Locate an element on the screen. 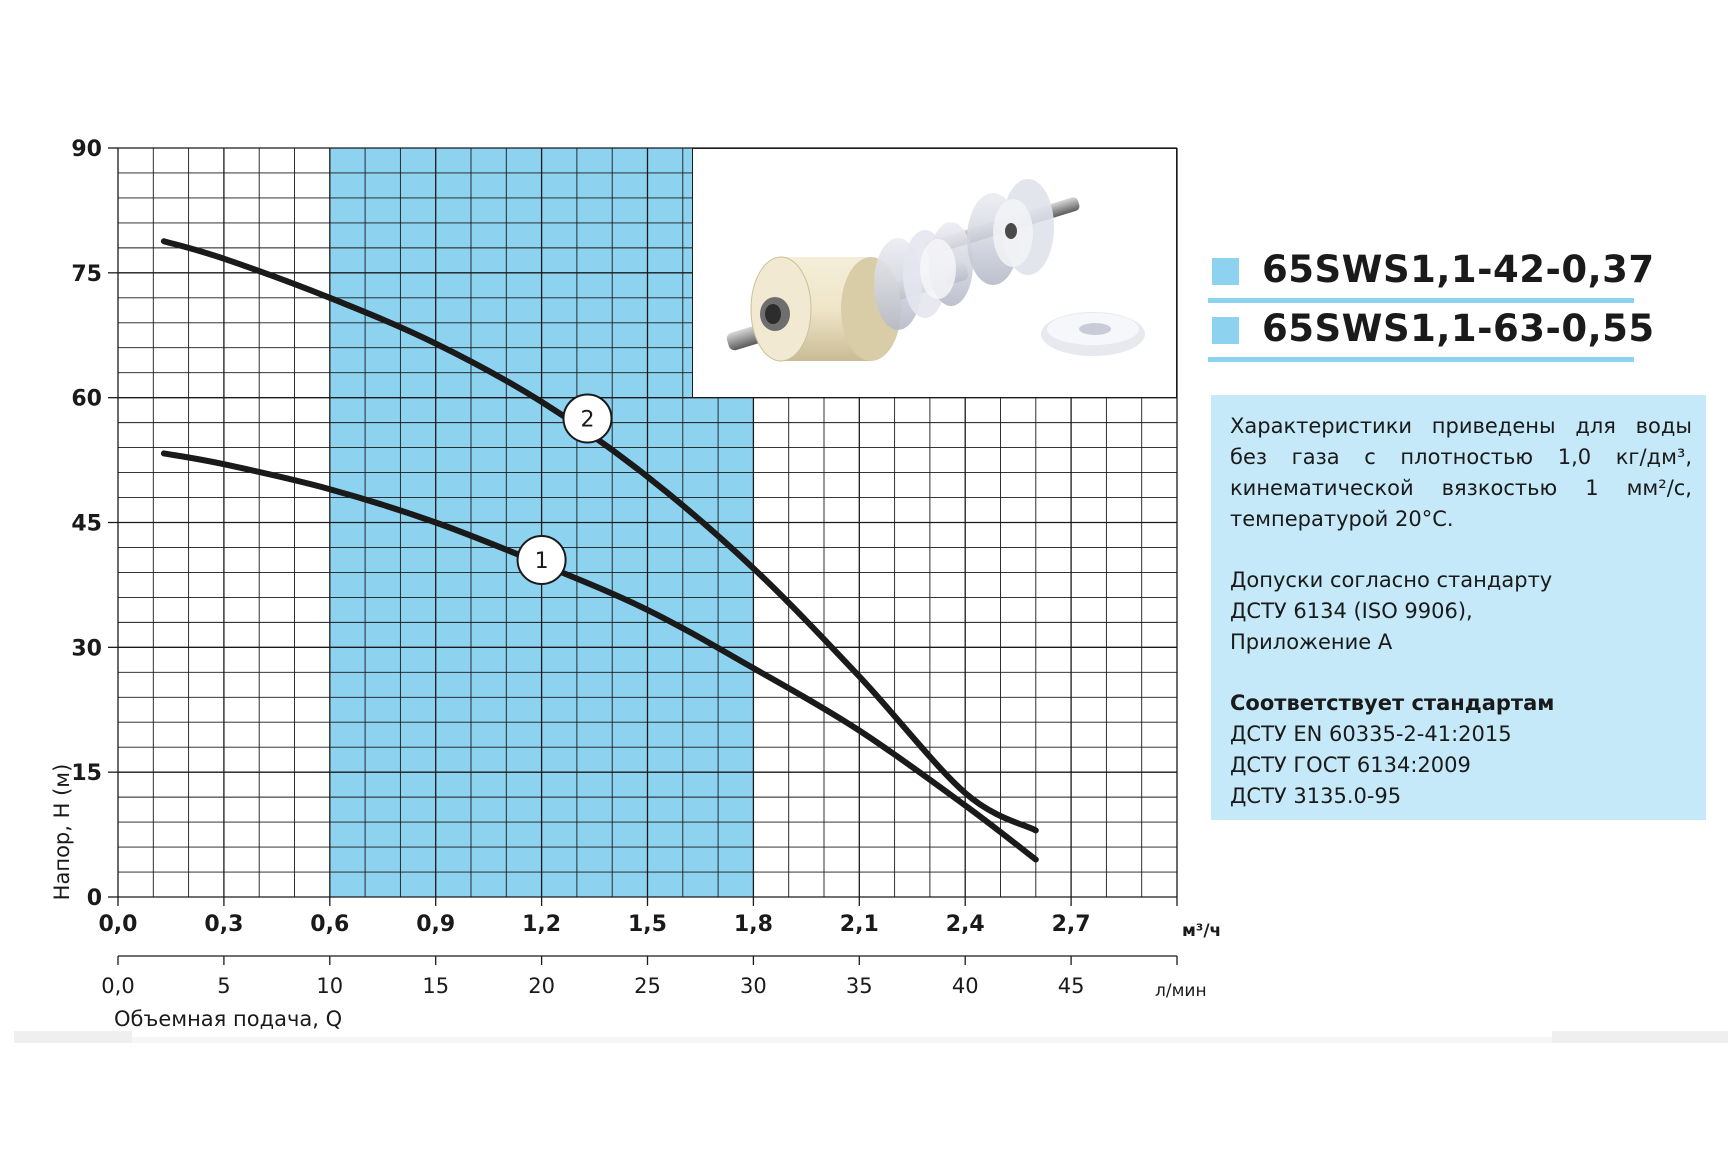 This screenshot has width=1728, height=1176. legend: 65SWS1,1-42-0,37 65SWS1,1-63-0,55 is located at coordinates (1431, 303).